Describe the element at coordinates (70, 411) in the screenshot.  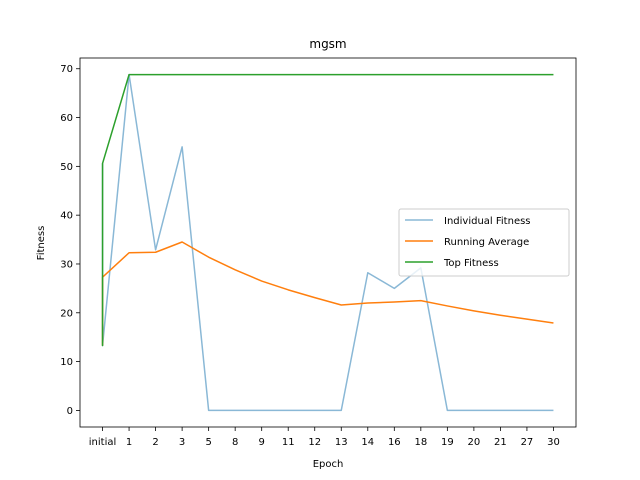
I see `y-tick-label: 0` at that location.